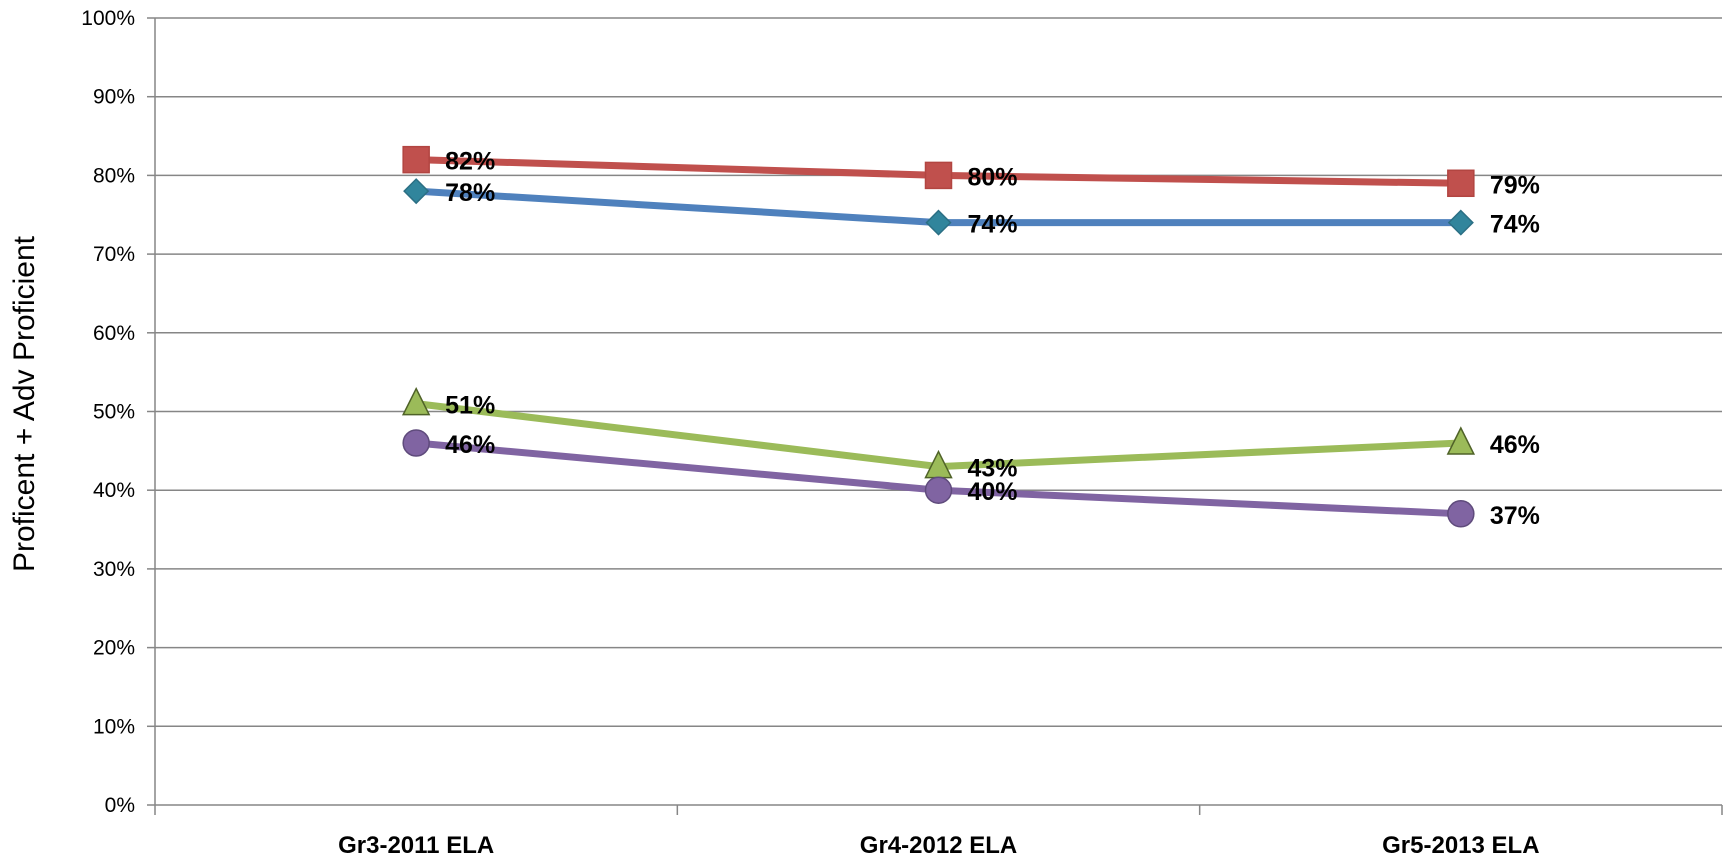 This screenshot has width=1727, height=862. Describe the element at coordinates (1460, 845) in the screenshot. I see `x-tick-label: Gr5-2013 ELA` at that location.